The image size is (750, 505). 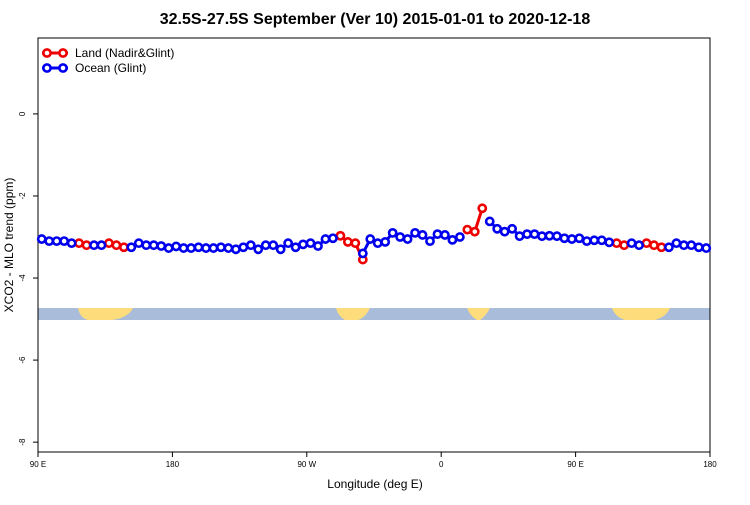 I want to click on x-axis-label: Longitude (deg E), so click(x=374, y=484).